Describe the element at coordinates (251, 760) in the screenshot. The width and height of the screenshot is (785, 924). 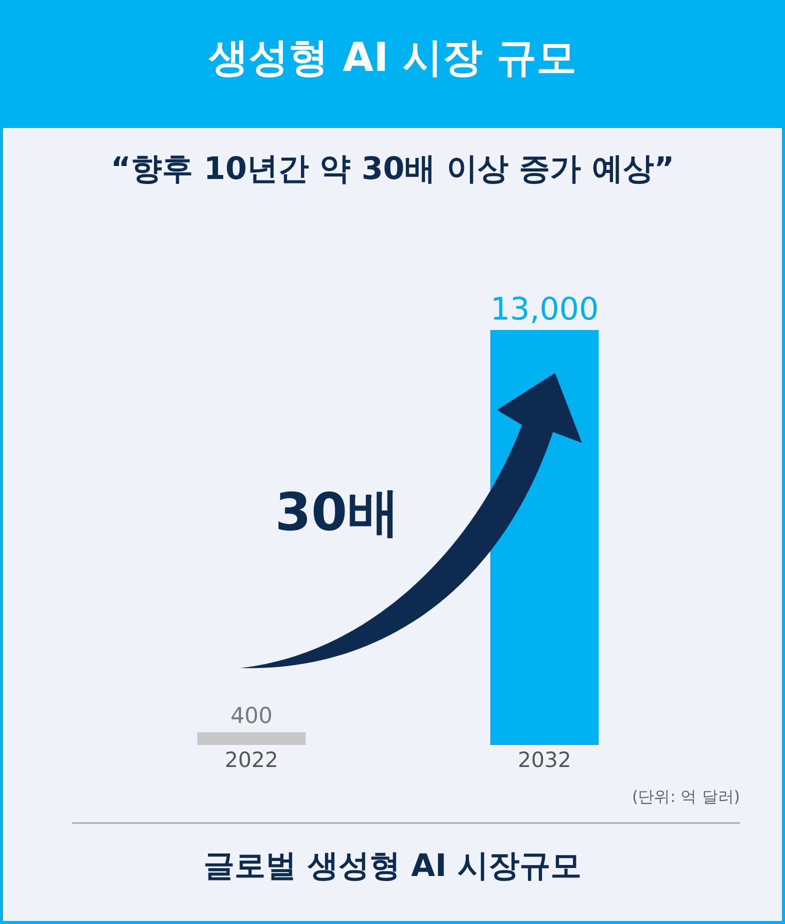
I see `x-tick-label: 2022` at that location.